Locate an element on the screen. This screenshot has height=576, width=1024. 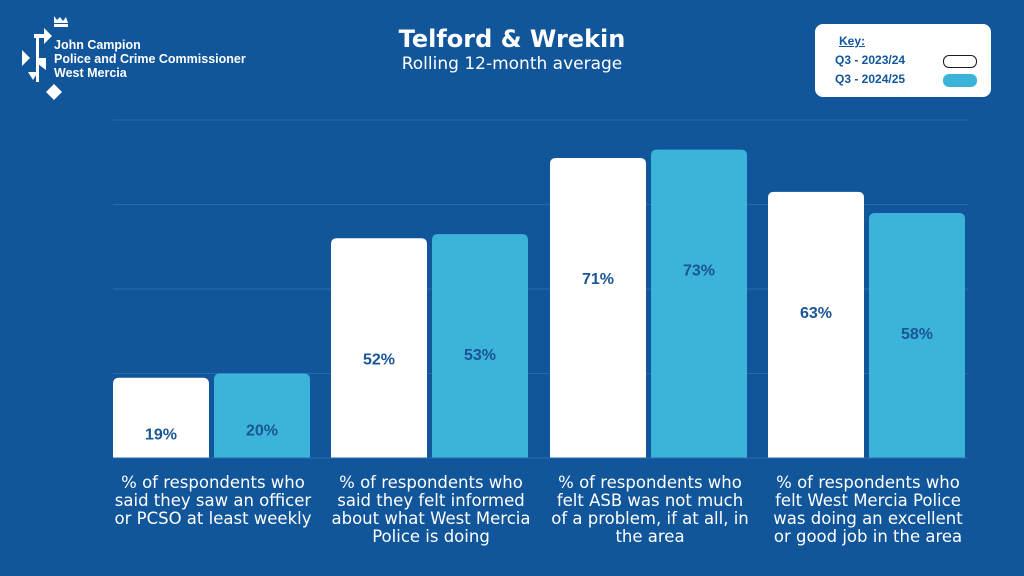
data-label-2023-24-0: 19% is located at coordinates (161, 435).